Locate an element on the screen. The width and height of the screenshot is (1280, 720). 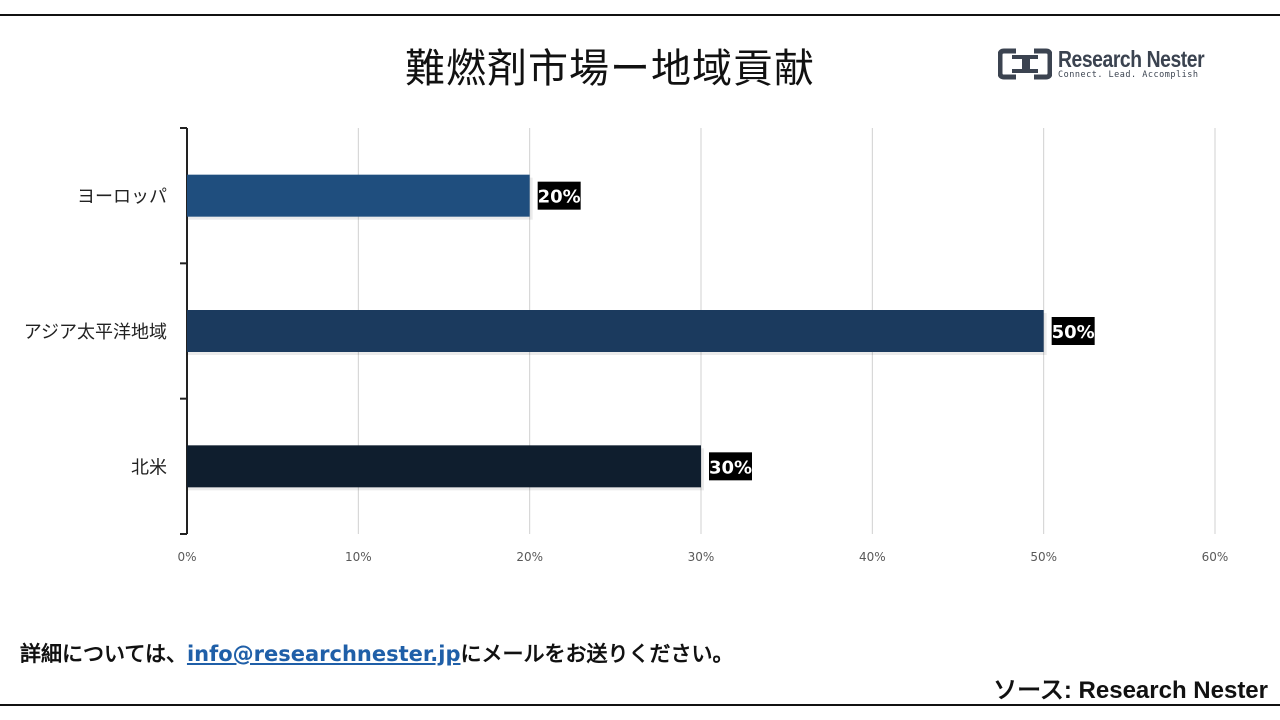
contact-prefix: 詳細については、 is located at coordinates (103, 654).